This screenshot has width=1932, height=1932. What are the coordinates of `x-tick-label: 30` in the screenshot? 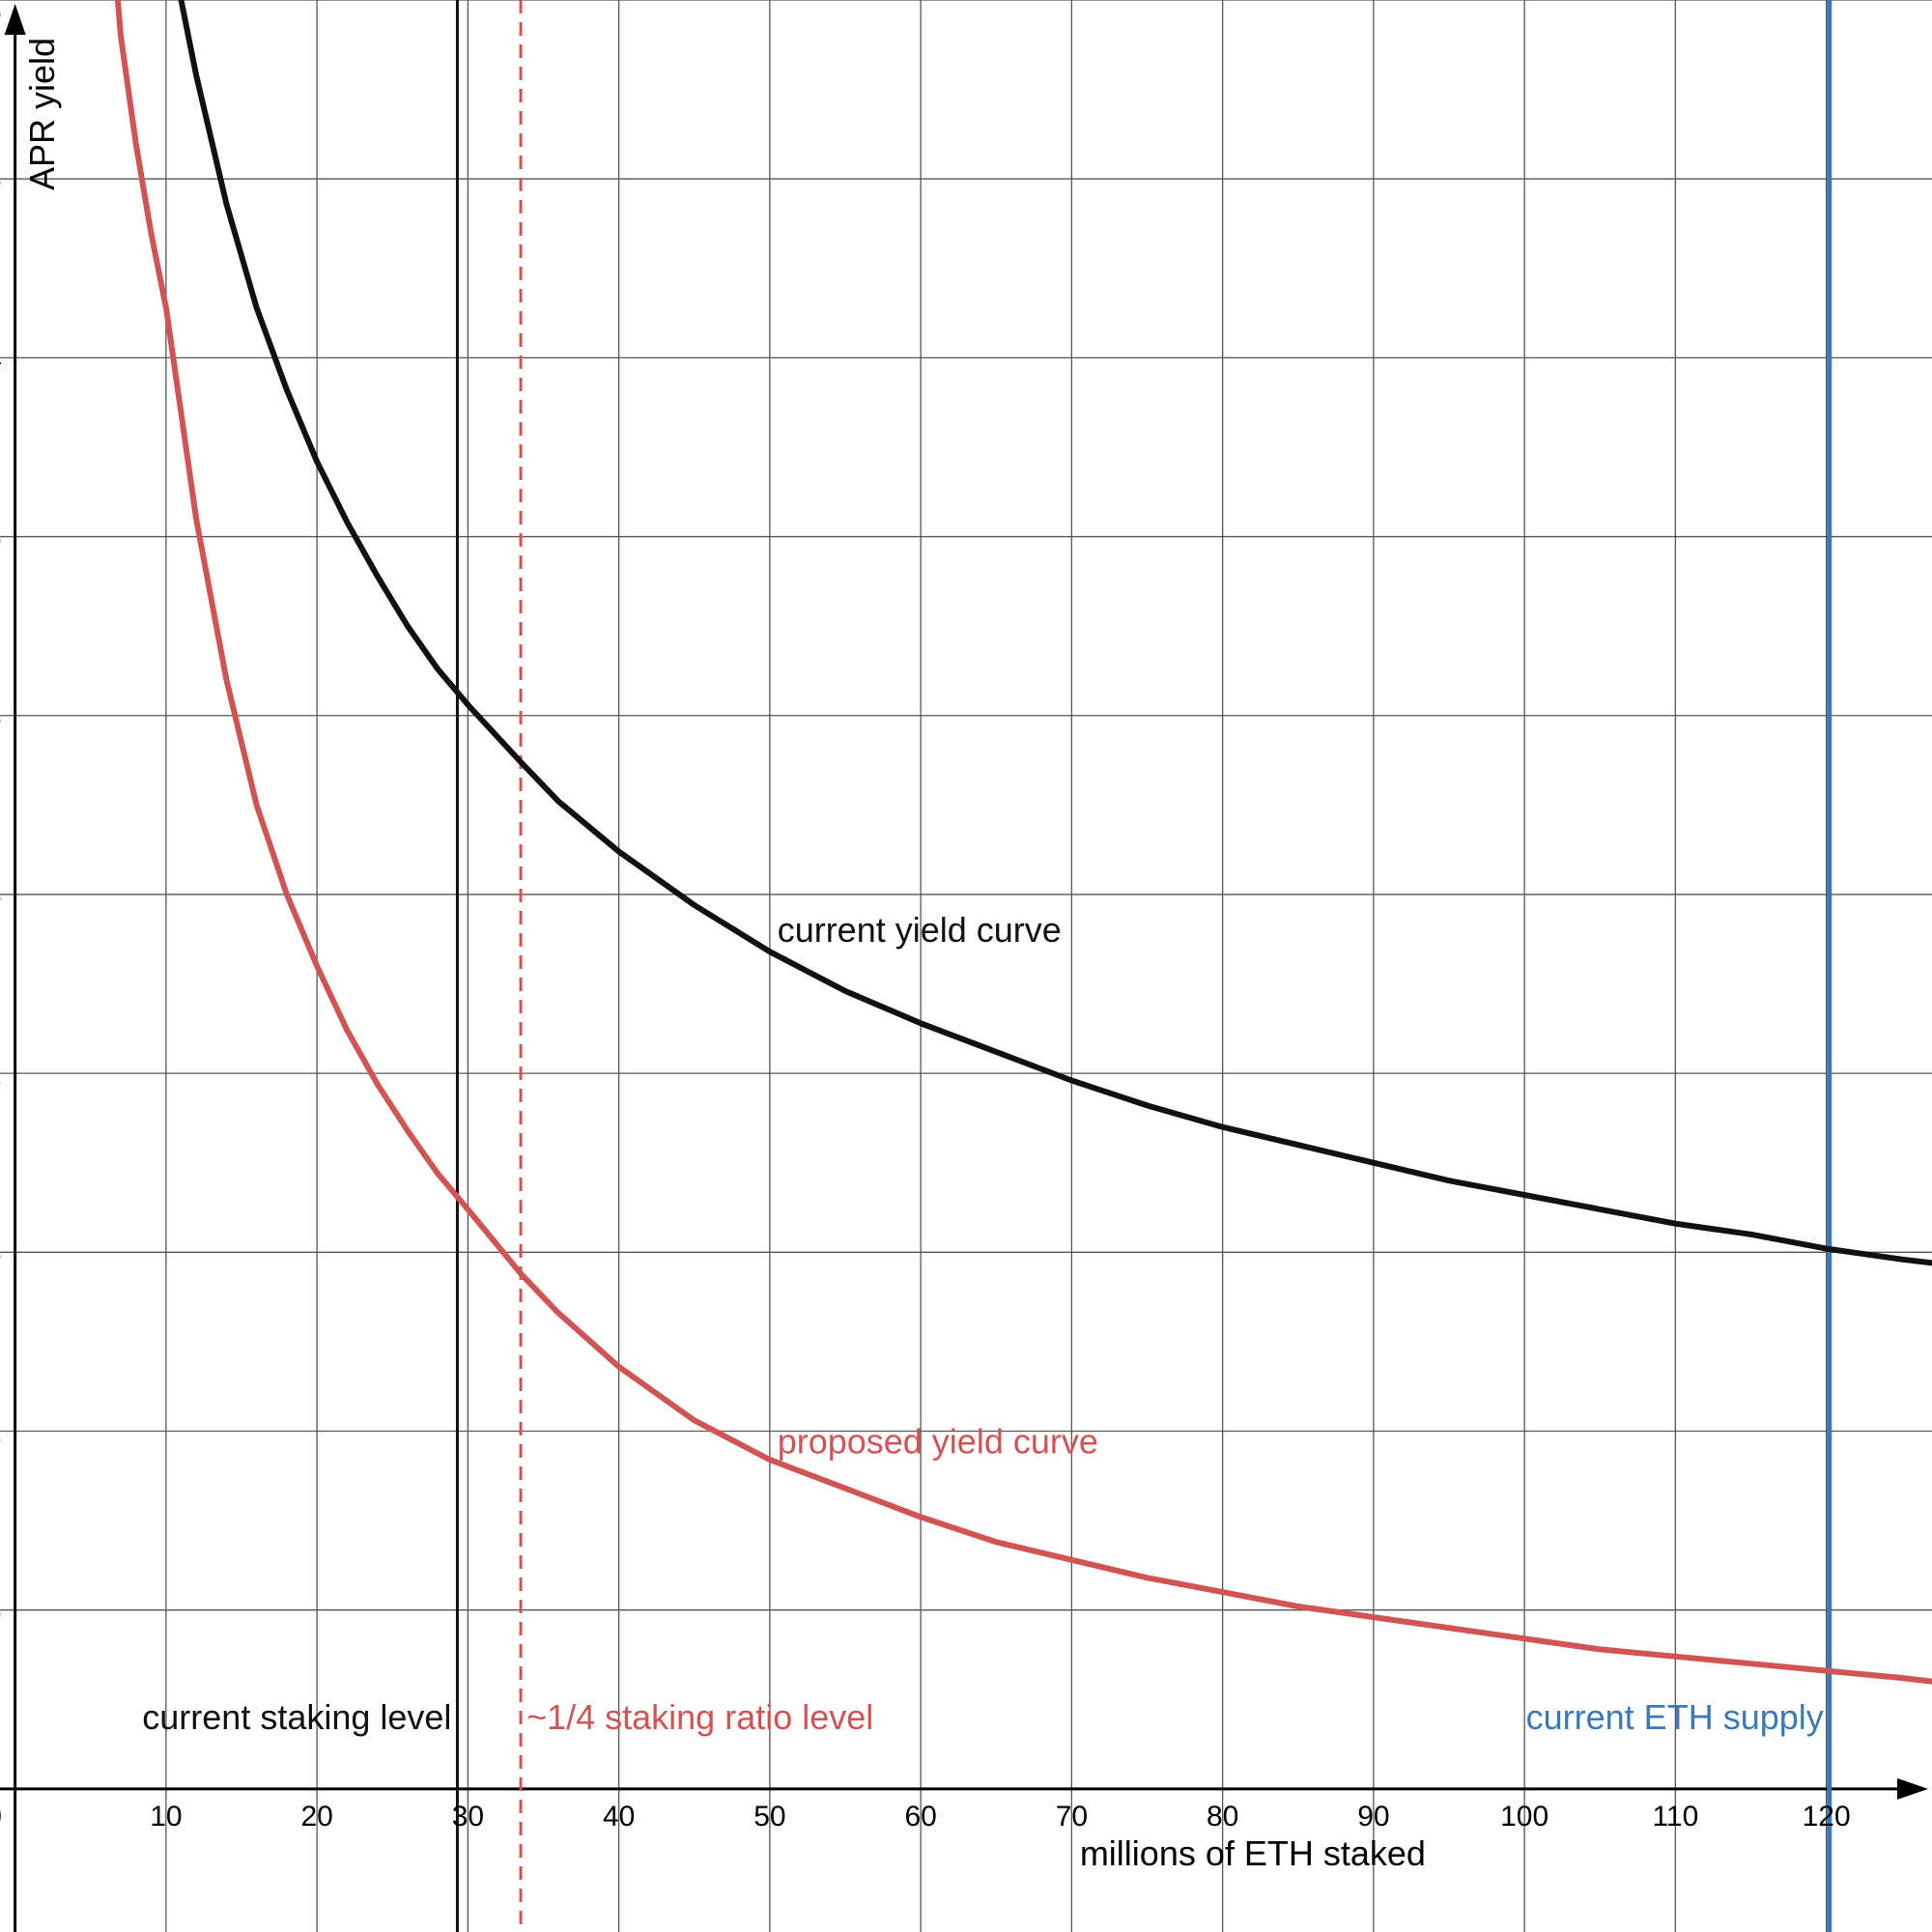 It's located at (468, 1817).